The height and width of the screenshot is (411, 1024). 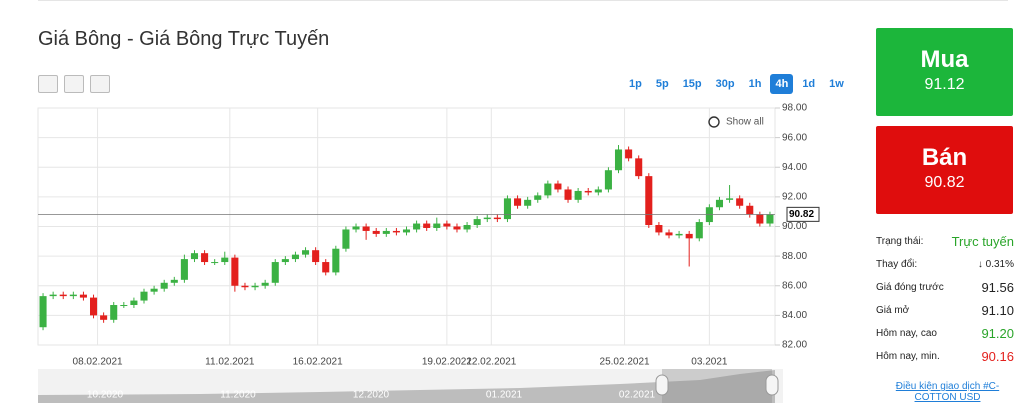 What do you see at coordinates (447, 362) in the screenshot?
I see `x-tick-label: 19.02.2021` at bounding box center [447, 362].